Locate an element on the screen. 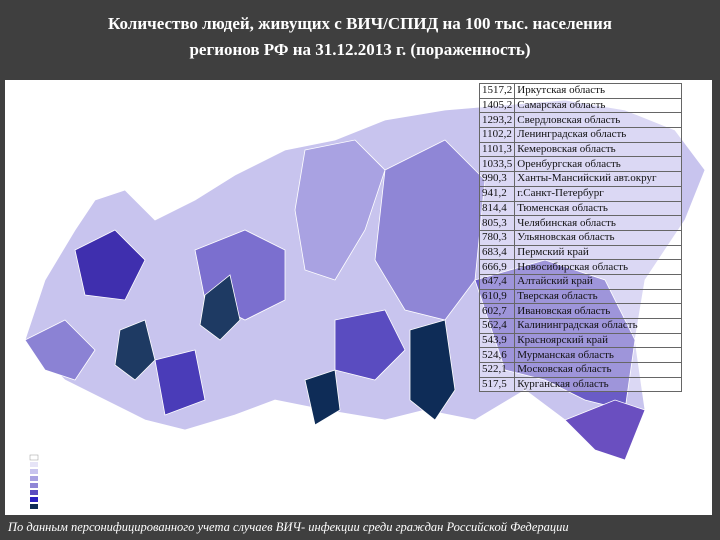 This screenshot has width=720, height=540. value-cell: 562,4 is located at coordinates (497, 326).